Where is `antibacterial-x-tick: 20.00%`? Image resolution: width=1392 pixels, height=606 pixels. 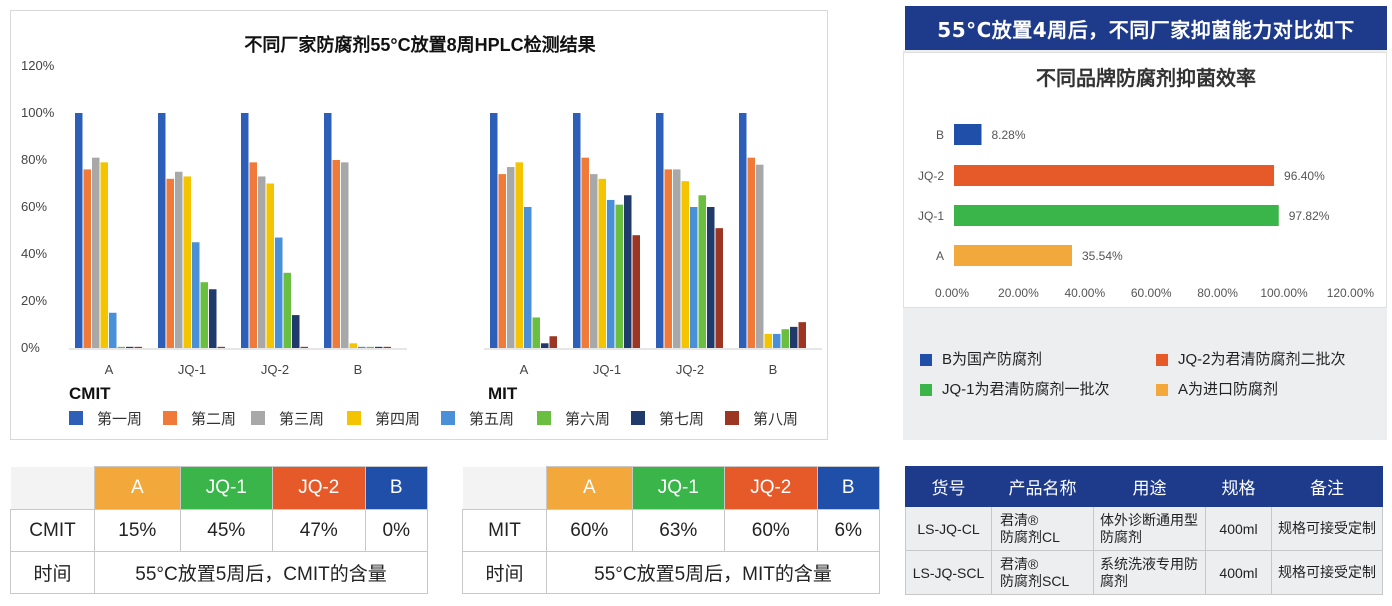 antibacterial-x-tick: 20.00% is located at coordinates (1018, 293).